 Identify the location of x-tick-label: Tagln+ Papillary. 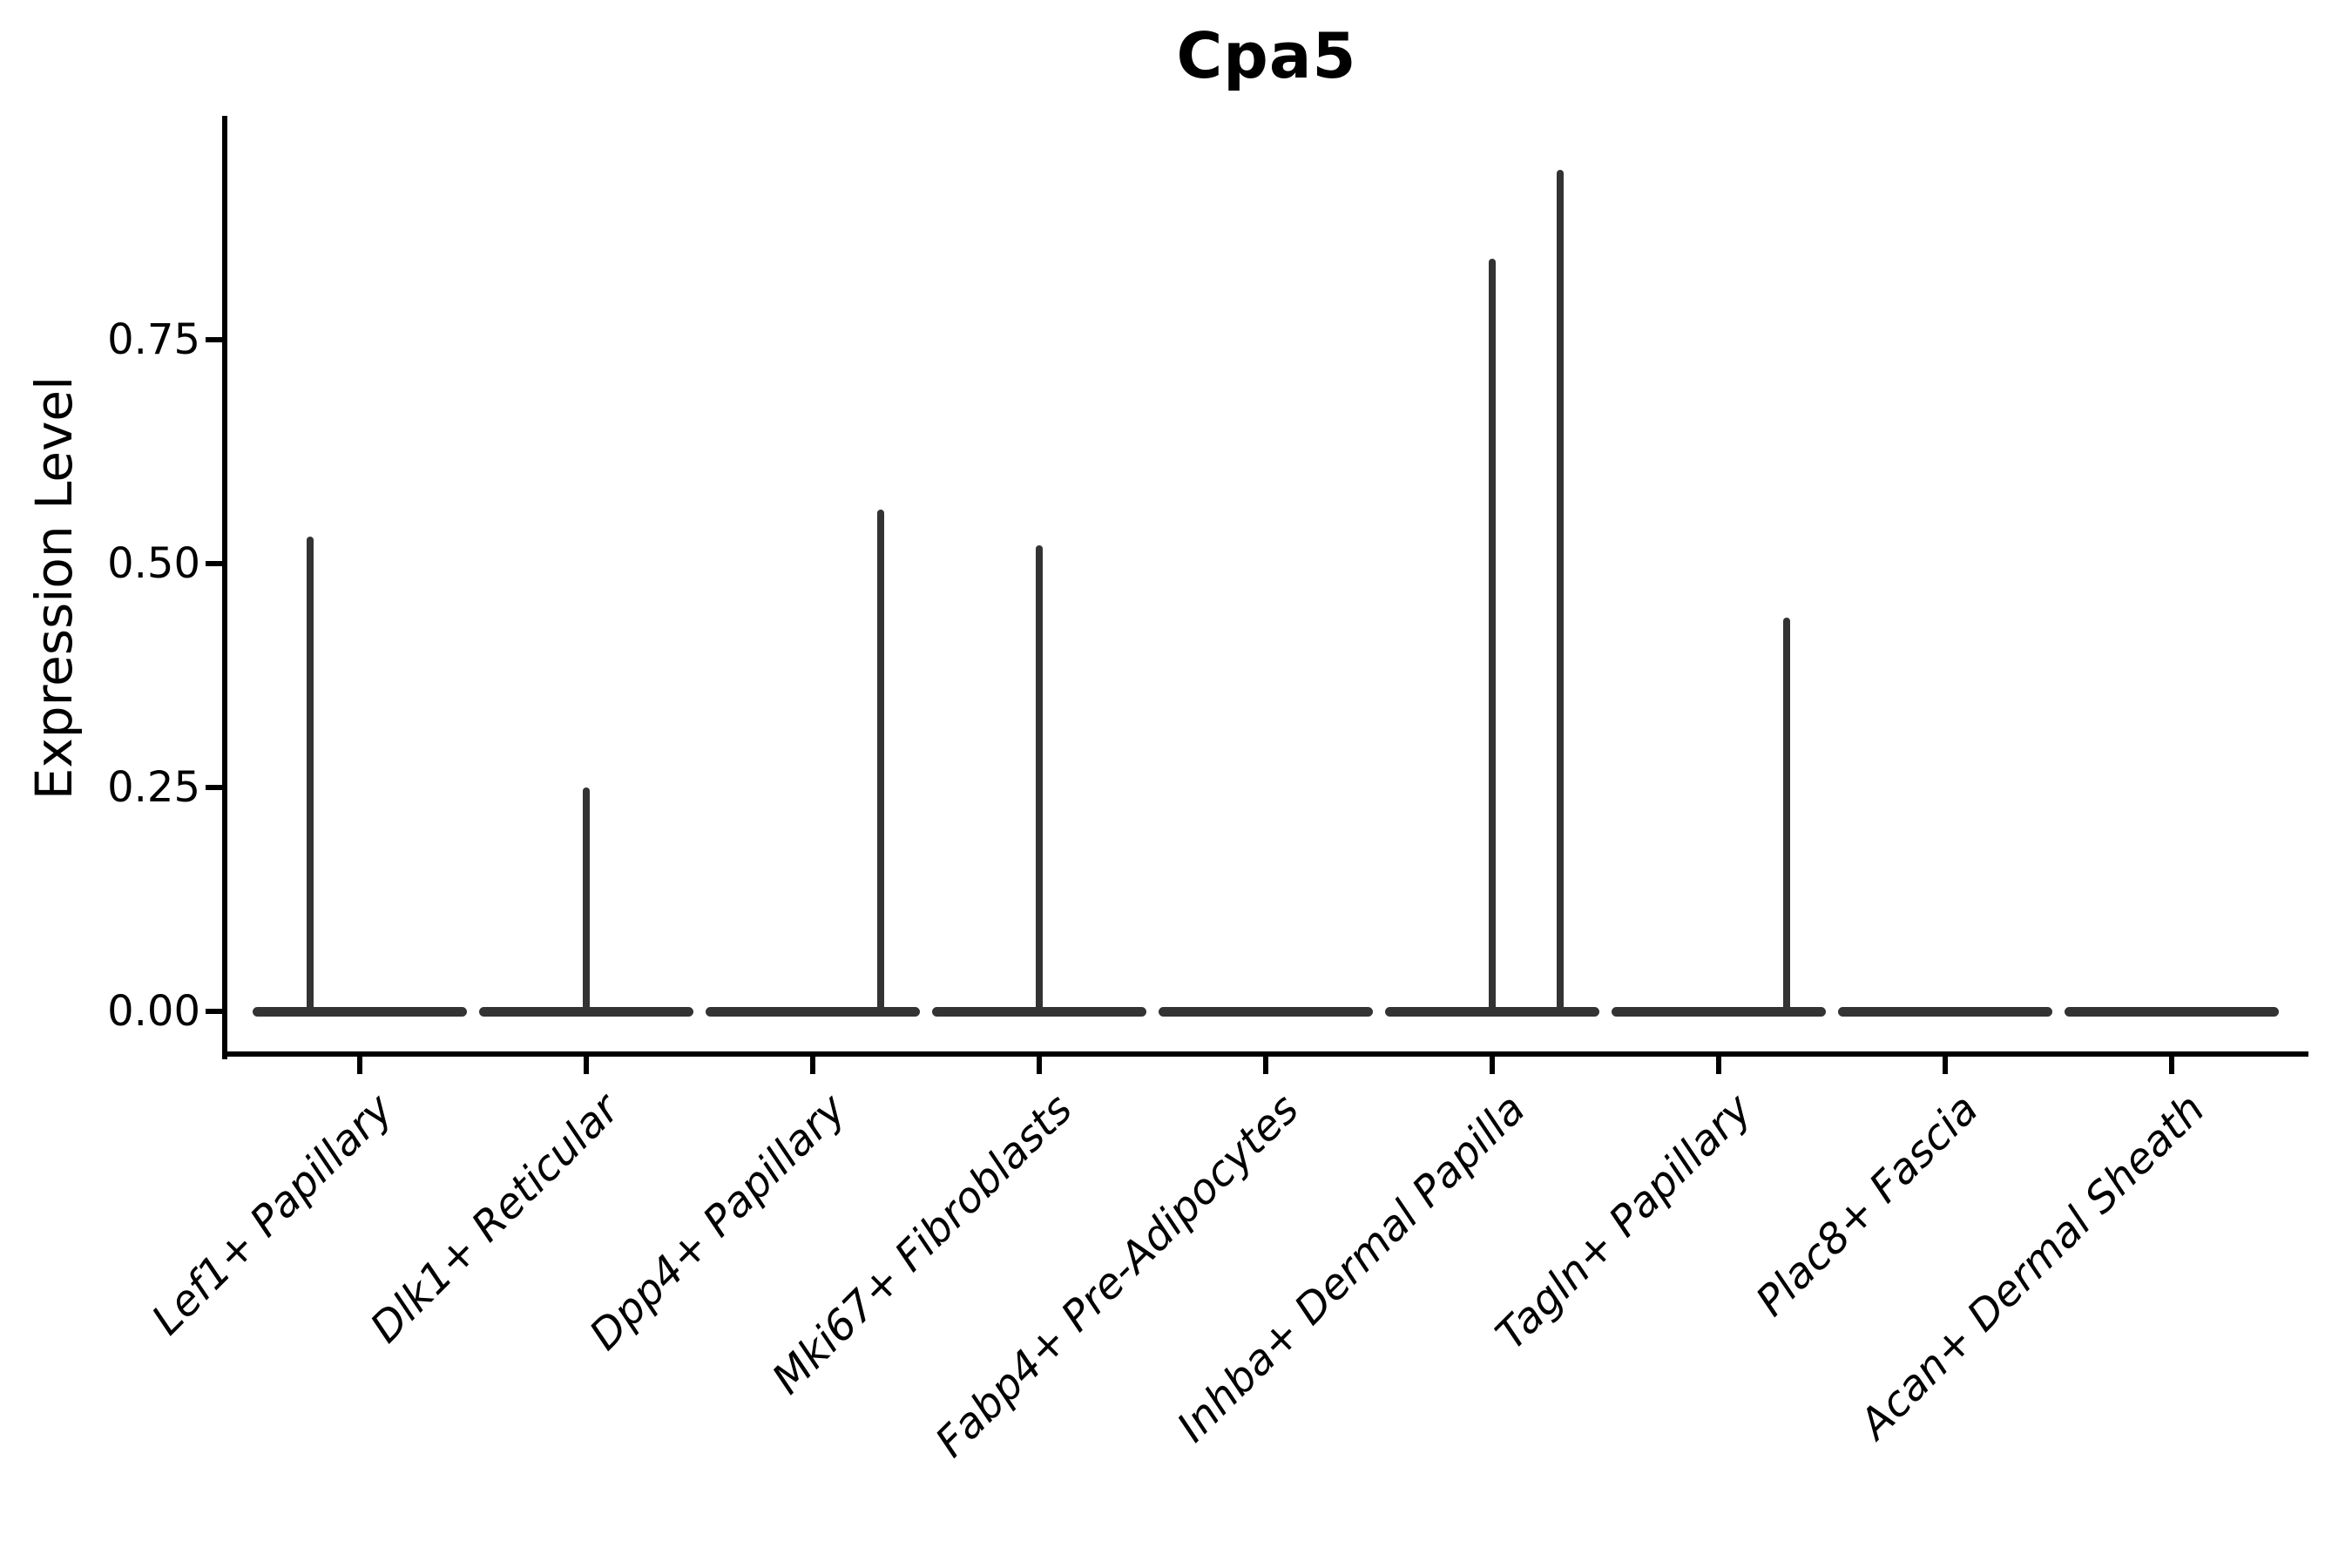
(1624, 1222).